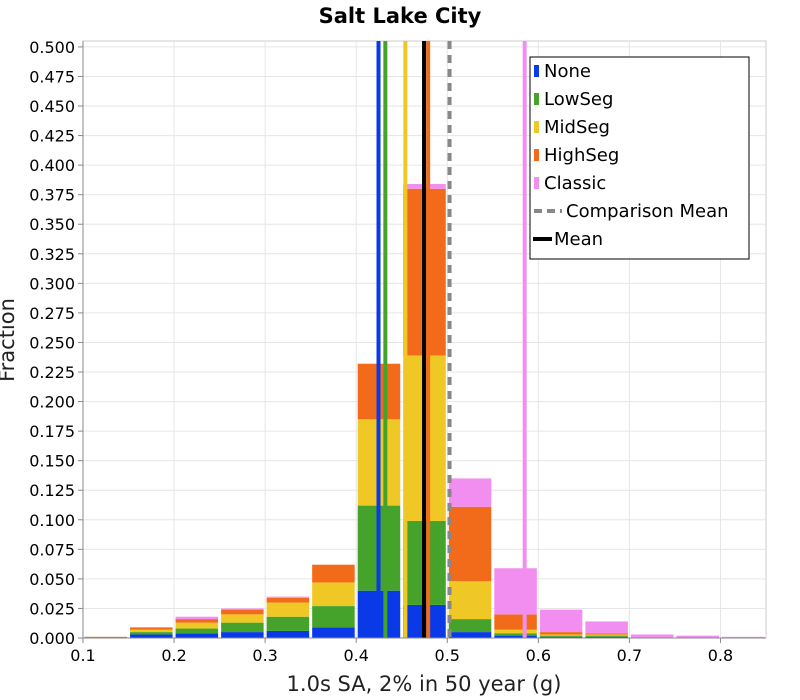  Describe the element at coordinates (82, 655) in the screenshot. I see `x-tick-label: 0.1` at that location.